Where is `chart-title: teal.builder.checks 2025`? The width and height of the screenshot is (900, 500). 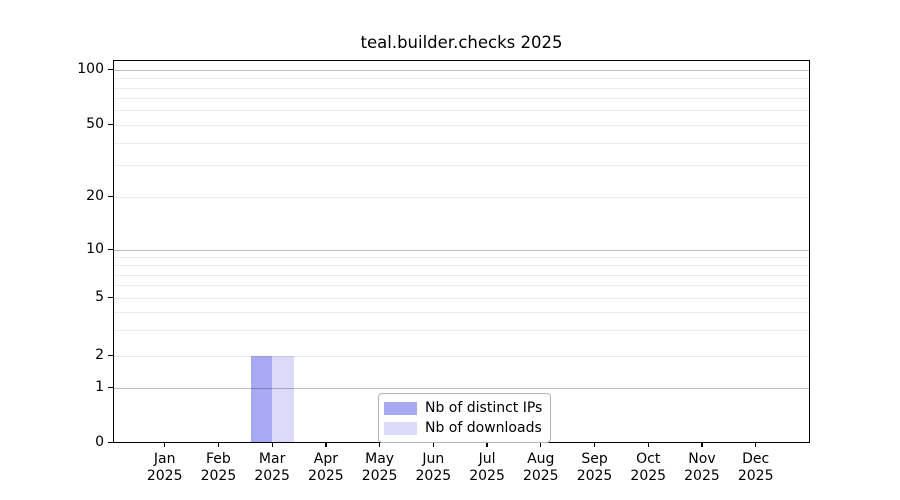 chart-title: teal.builder.checks 2025 is located at coordinates (461, 42).